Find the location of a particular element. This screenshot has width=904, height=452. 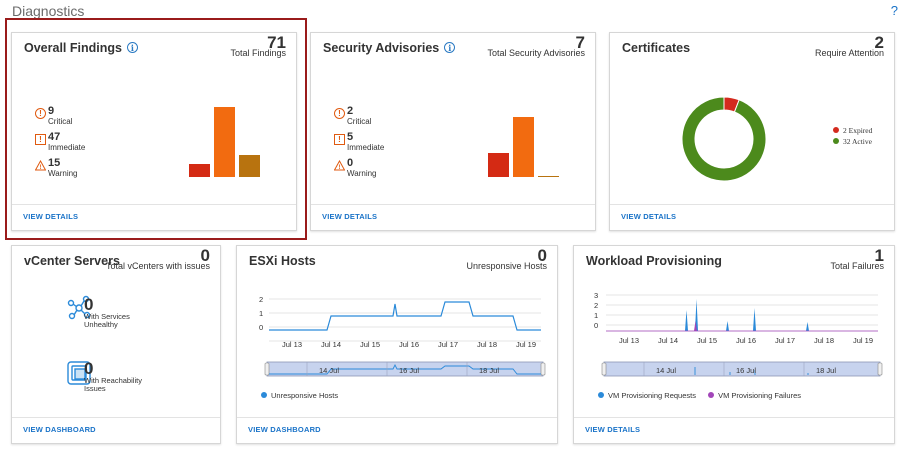

services-label: With Services is located at coordinates (107, 316).